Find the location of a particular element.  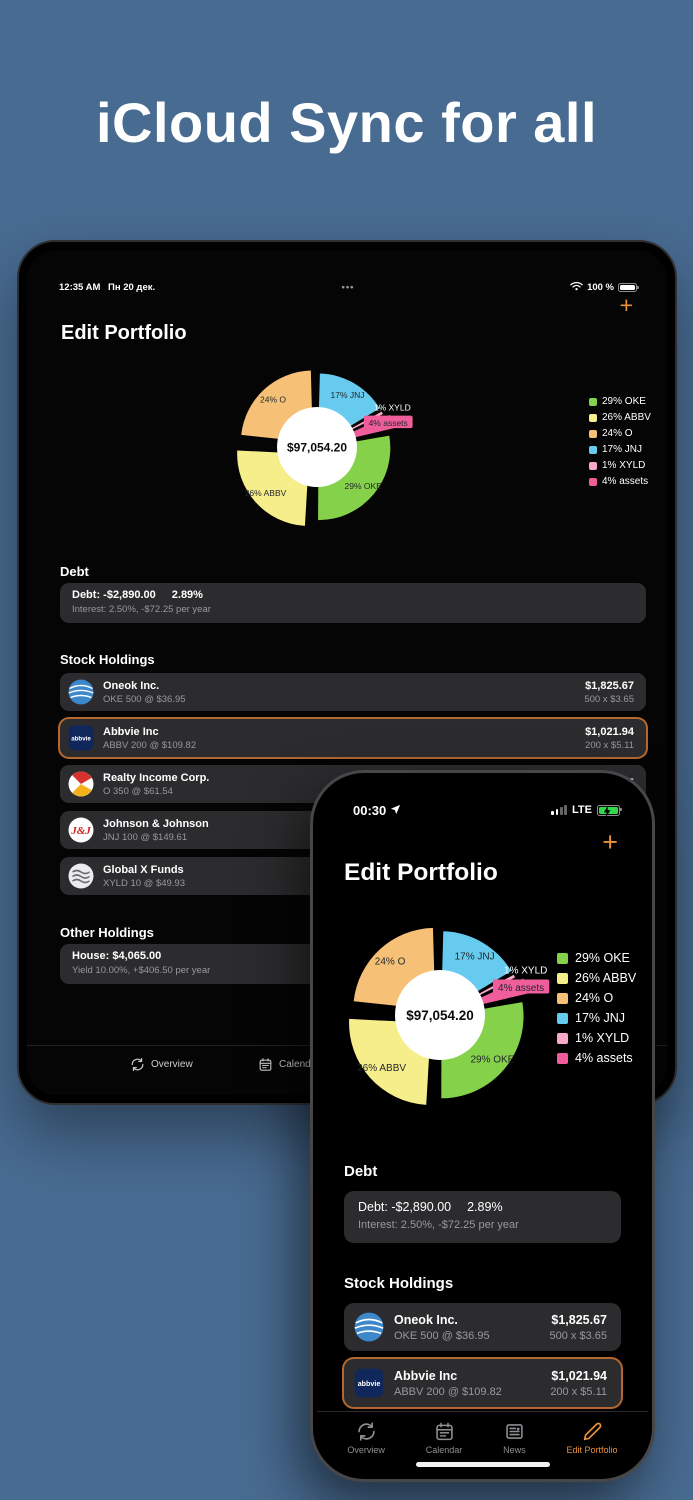

legend-label: 24% O is located at coordinates (594, 998).